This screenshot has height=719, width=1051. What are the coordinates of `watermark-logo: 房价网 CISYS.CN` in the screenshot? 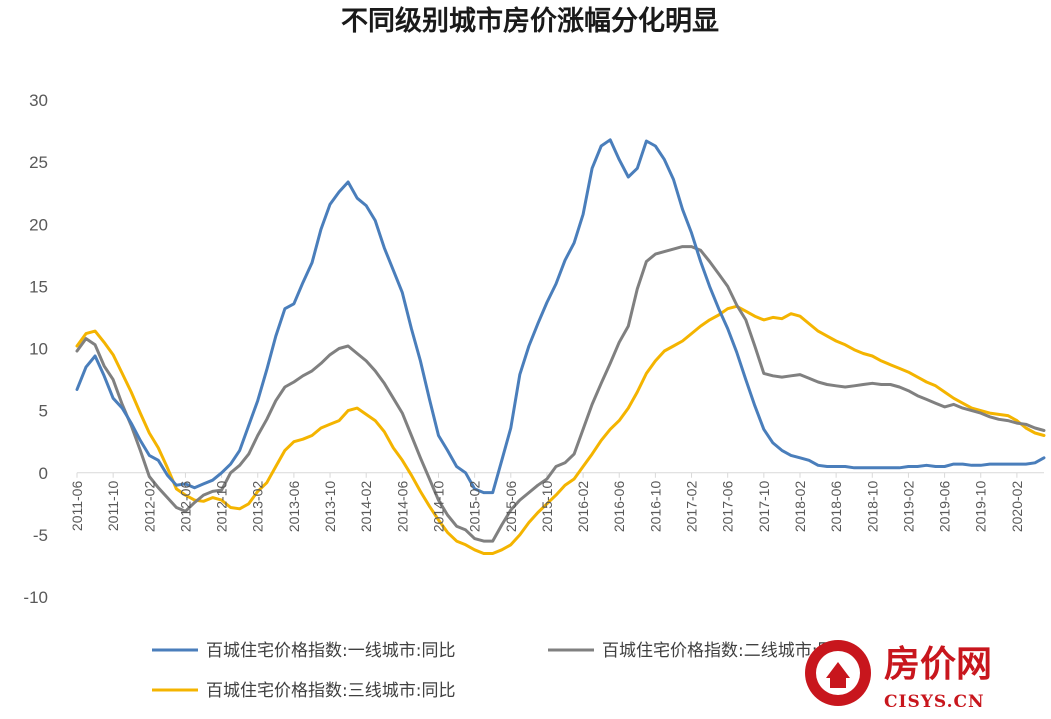 It's located at (898, 676).